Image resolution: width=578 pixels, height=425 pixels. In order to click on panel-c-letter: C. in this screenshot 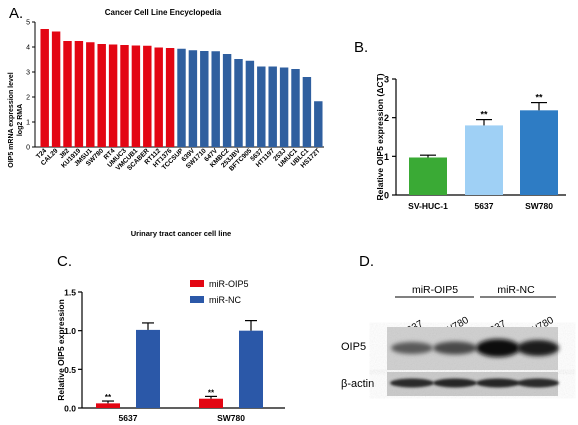, I will do `click(64, 261)`.